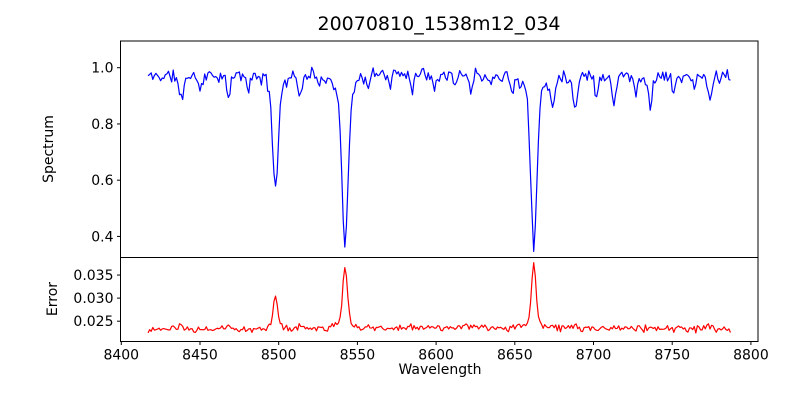 Image resolution: width=800 pixels, height=400 pixels. What do you see at coordinates (751, 356) in the screenshot?
I see `x-tick-label: 8800` at bounding box center [751, 356].